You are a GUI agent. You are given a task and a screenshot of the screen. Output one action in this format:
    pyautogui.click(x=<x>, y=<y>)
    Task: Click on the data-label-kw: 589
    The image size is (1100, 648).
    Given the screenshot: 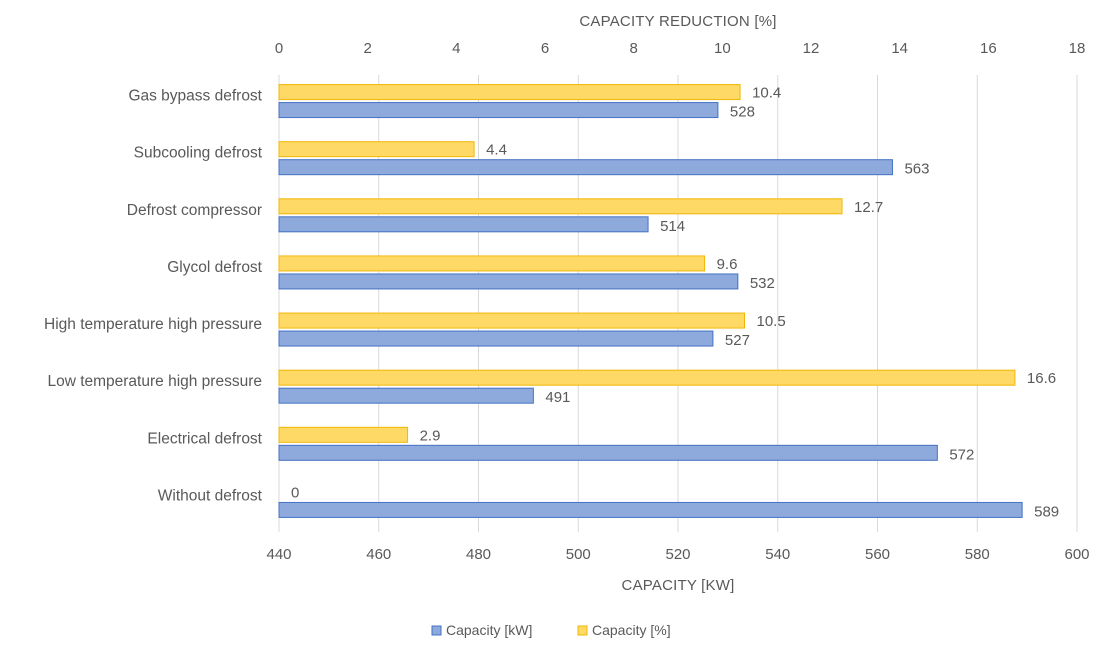 What is the action you would take?
    pyautogui.click(x=1046, y=511)
    